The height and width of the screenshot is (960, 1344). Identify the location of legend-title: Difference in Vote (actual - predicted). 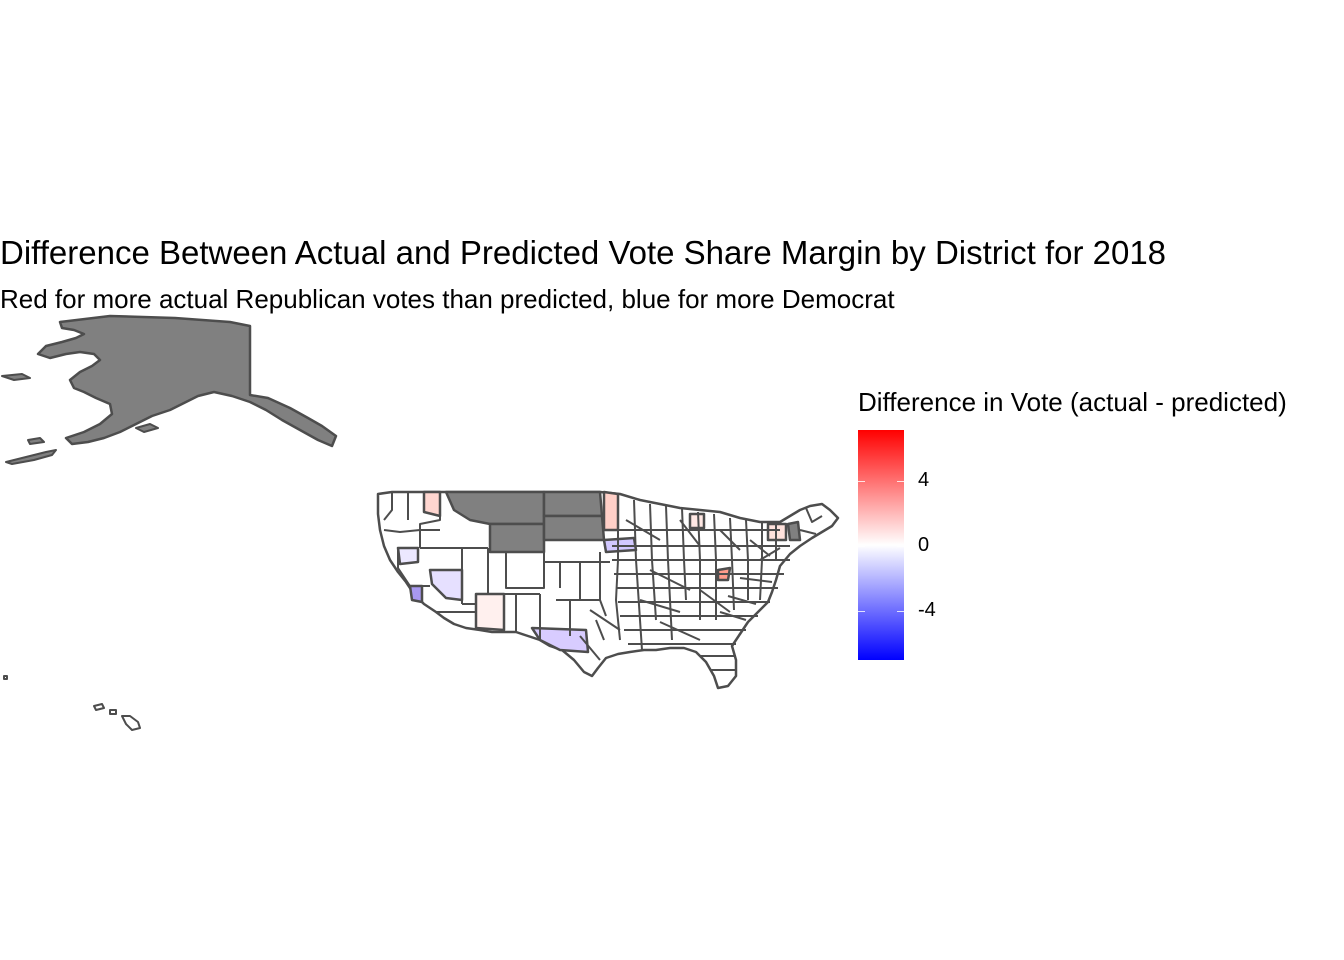
(1072, 402).